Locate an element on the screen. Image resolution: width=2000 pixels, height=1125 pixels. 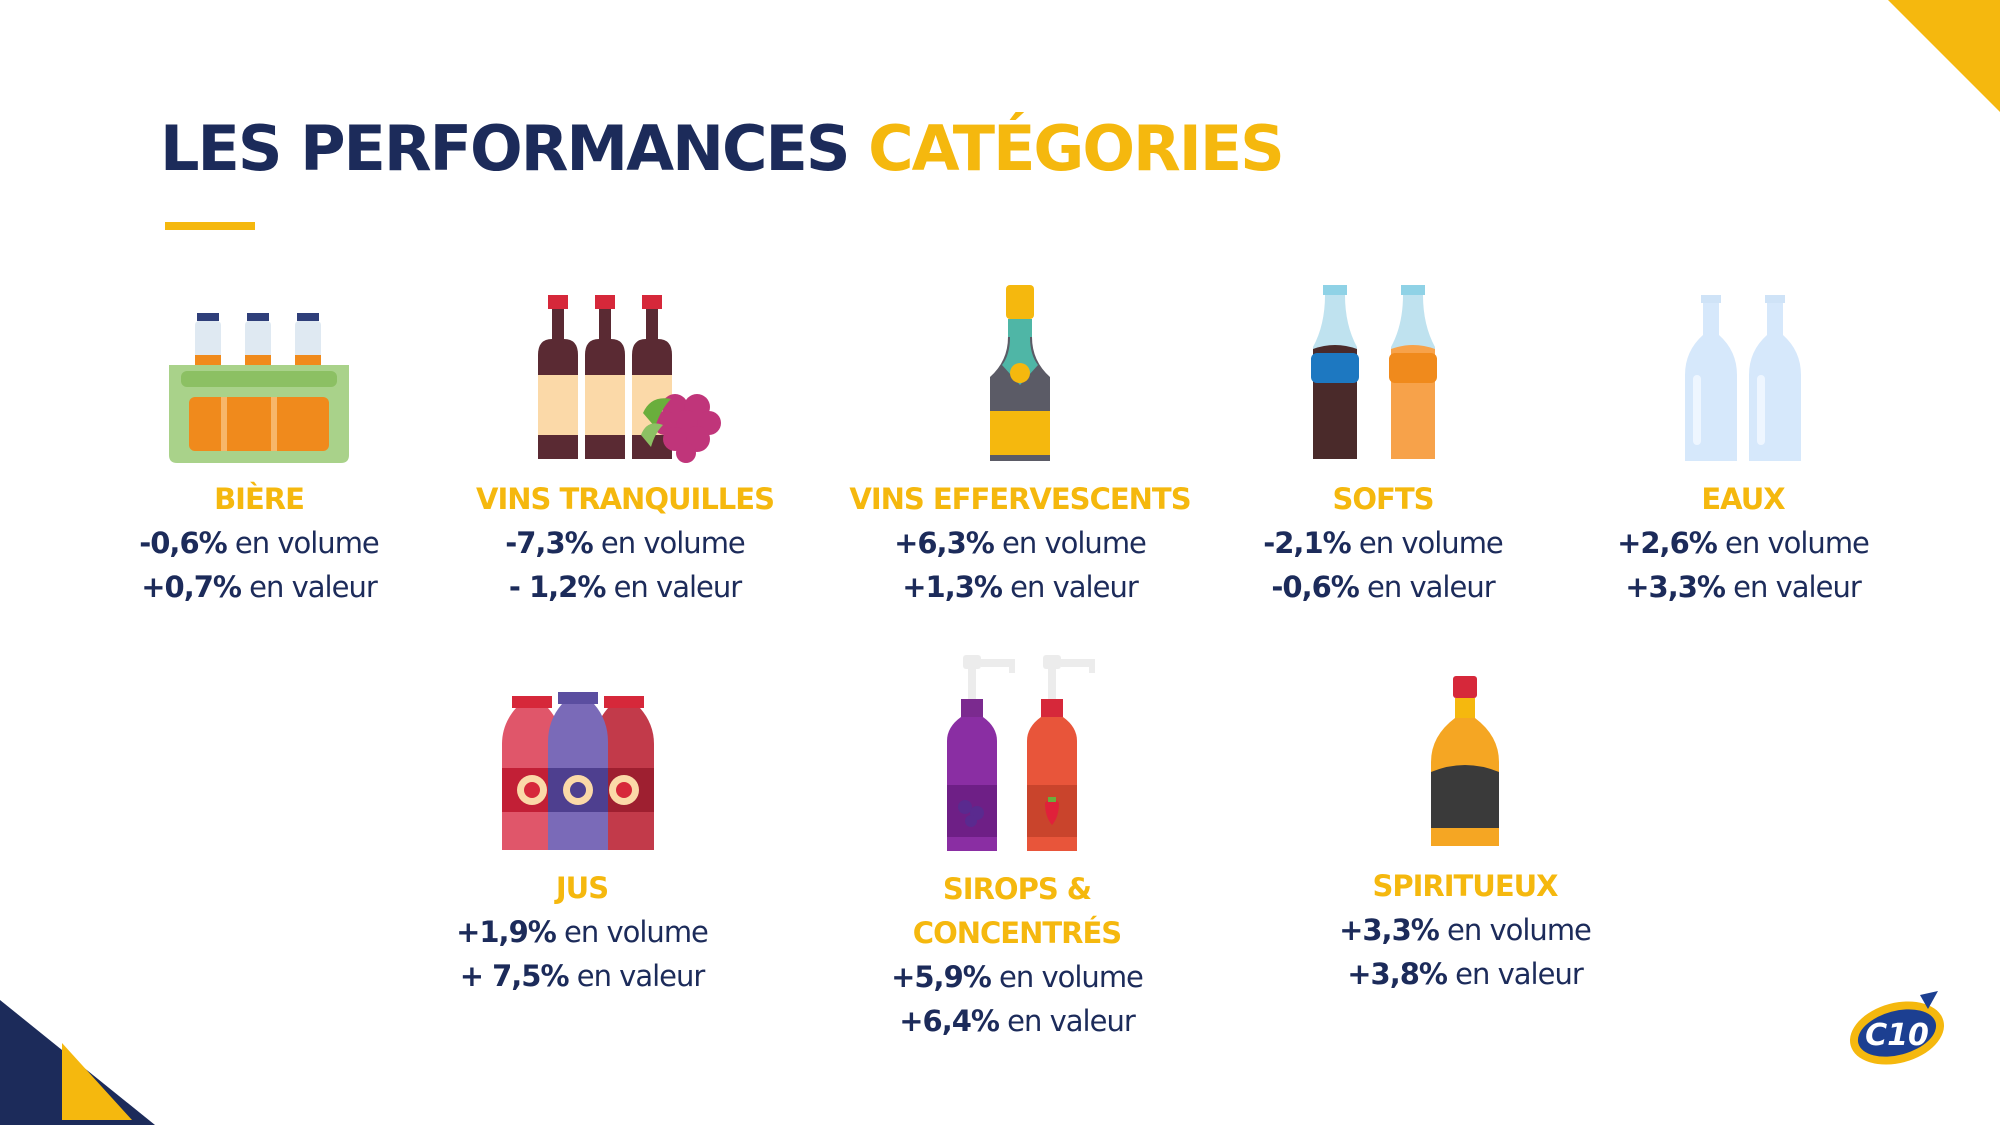
title-underline is located at coordinates (210, 226).